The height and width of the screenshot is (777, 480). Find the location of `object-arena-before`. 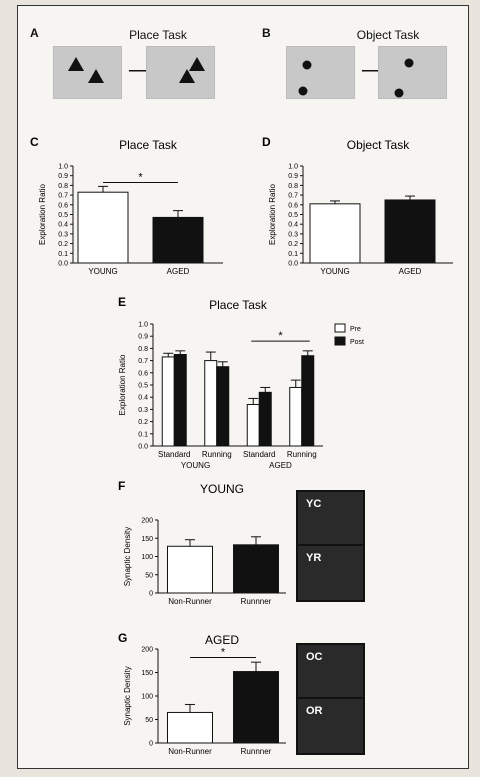

object-arena-before is located at coordinates (320, 72).